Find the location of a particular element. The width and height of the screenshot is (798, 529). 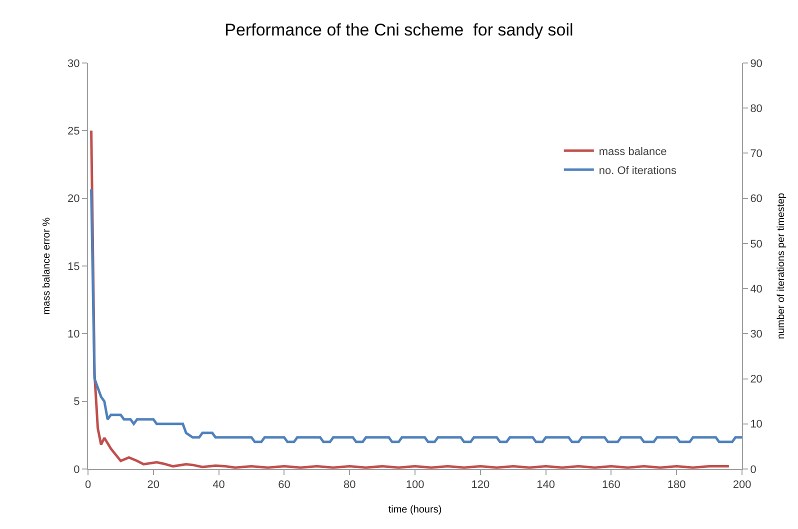

x-tick-label: 200 is located at coordinates (742, 485).